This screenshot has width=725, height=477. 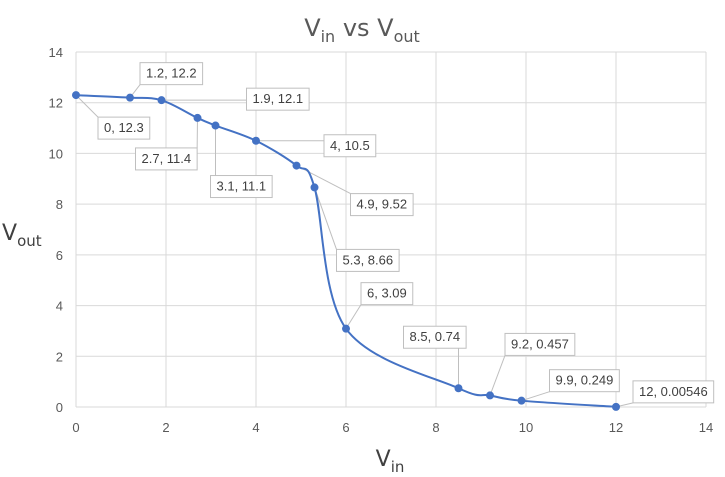 I want to click on data-label: 8.5, 0.74, so click(x=435, y=336).